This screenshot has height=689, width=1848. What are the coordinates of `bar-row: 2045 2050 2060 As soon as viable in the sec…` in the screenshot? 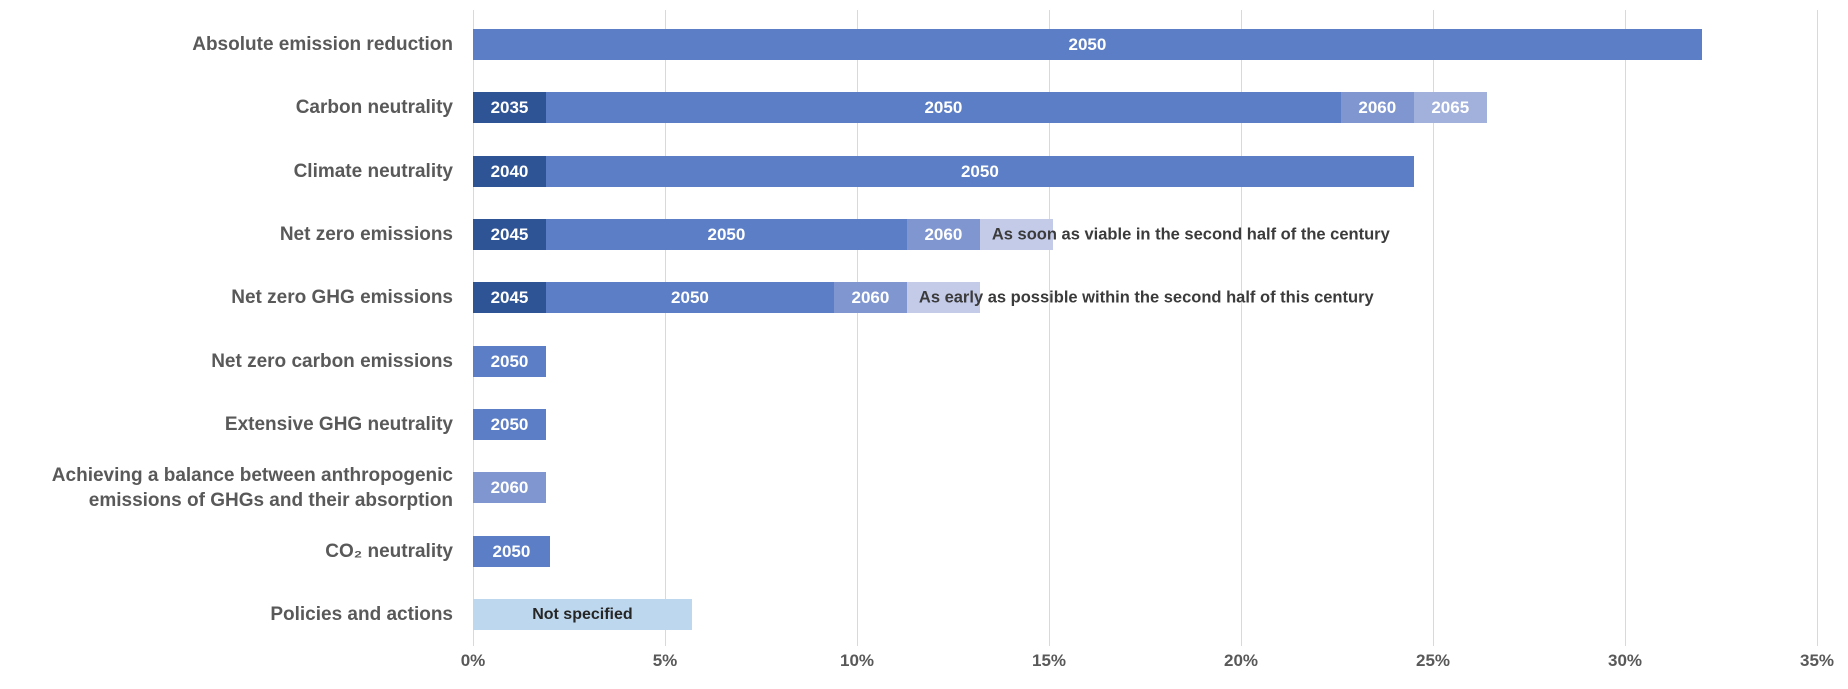 It's located at (931, 234).